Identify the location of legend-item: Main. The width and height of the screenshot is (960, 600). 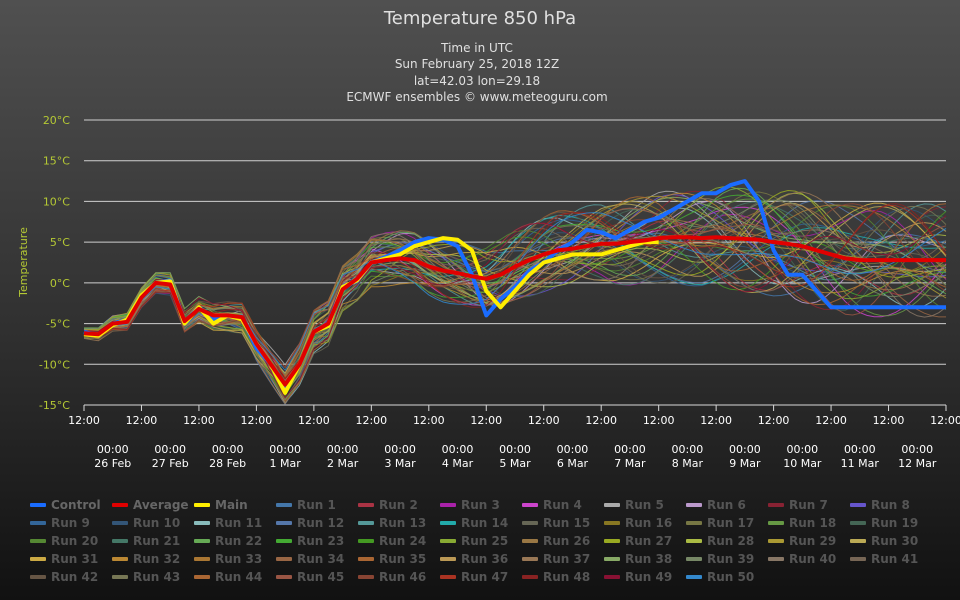
(235, 505).